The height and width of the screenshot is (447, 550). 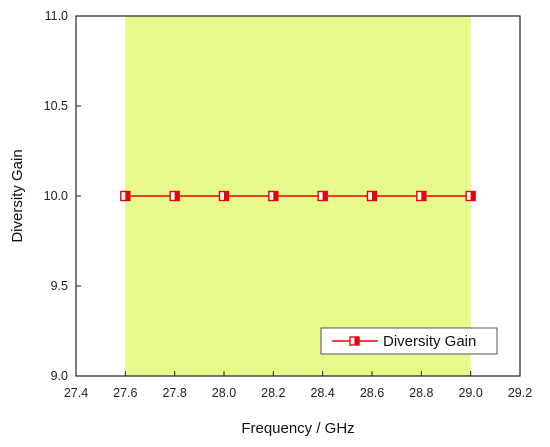 What do you see at coordinates (56, 16) in the screenshot?
I see `y-tick-label: 11.0` at bounding box center [56, 16].